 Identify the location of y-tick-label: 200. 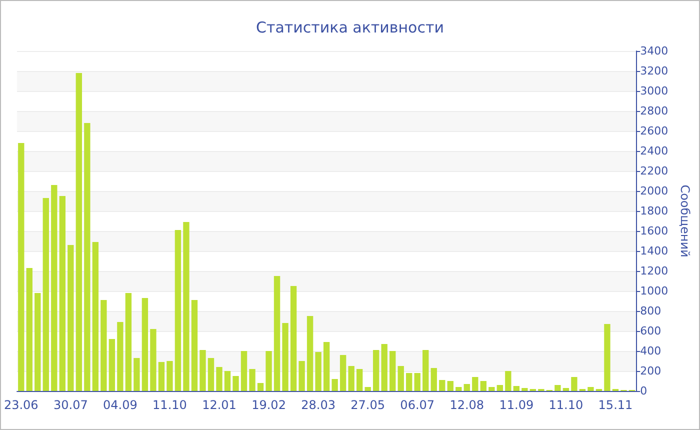
(651, 371).